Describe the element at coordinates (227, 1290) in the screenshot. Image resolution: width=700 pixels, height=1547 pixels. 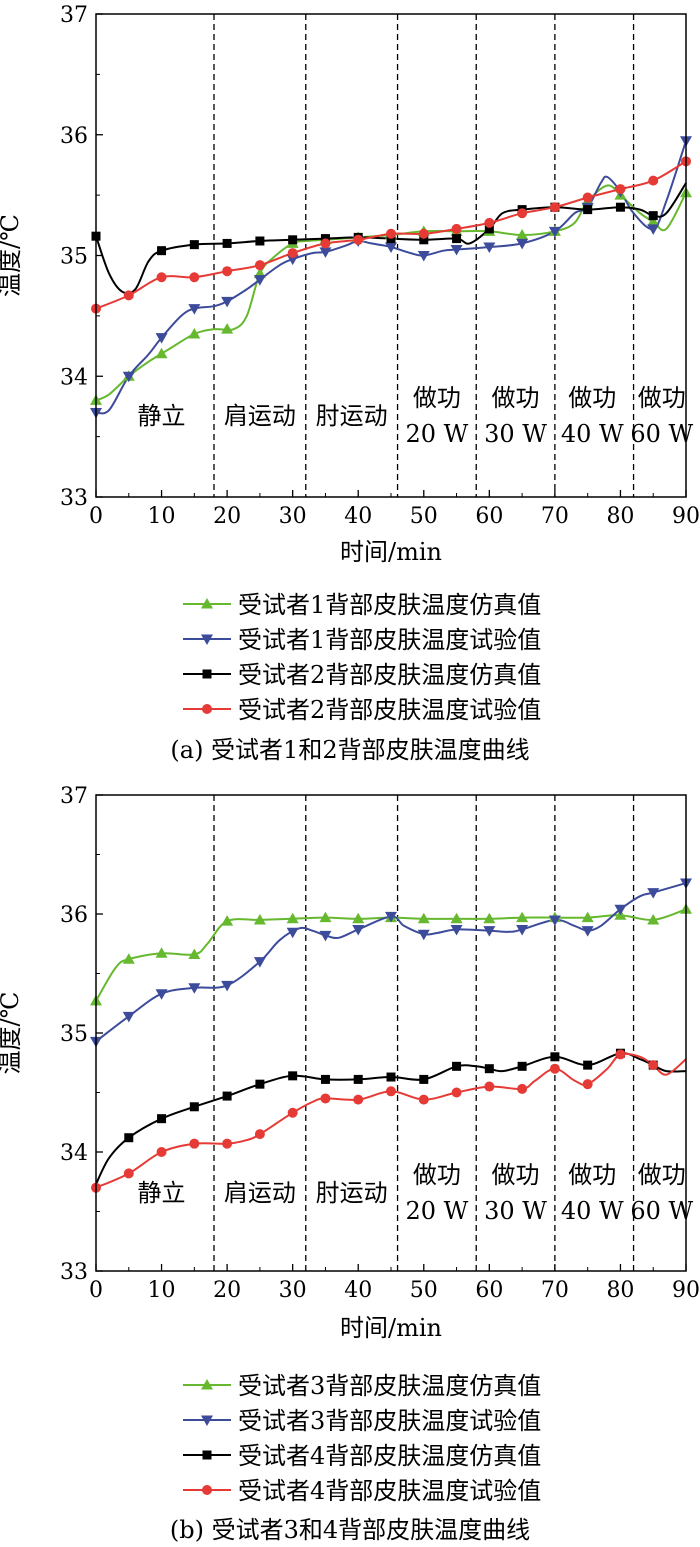
I see `x-tick-label: 20` at that location.